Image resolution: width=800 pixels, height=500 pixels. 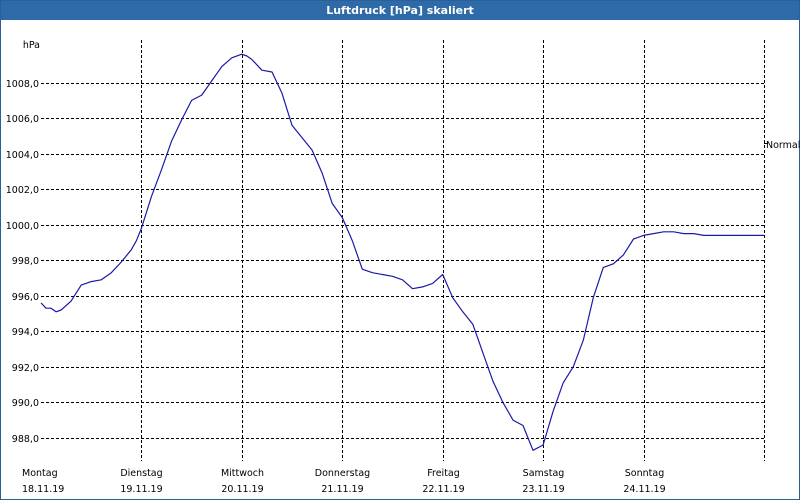 What do you see at coordinates (43, 489) in the screenshot?
I see `x-tick-date: 18.11.19` at bounding box center [43, 489].